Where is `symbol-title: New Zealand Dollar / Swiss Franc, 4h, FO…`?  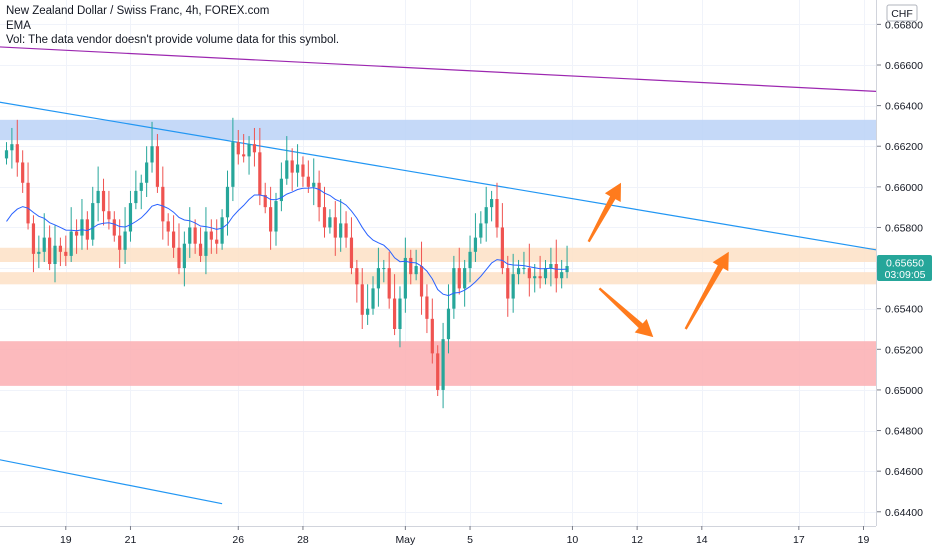 symbol-title: New Zealand Dollar / Swiss Franc, 4h, FO… is located at coordinates (138, 11).